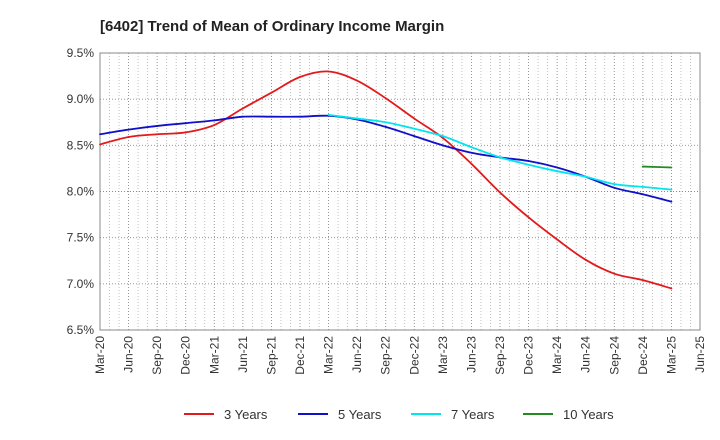 This screenshot has width=720, height=440. What do you see at coordinates (81, 53) in the screenshot?
I see `y-tick-label: 9.5%` at bounding box center [81, 53].